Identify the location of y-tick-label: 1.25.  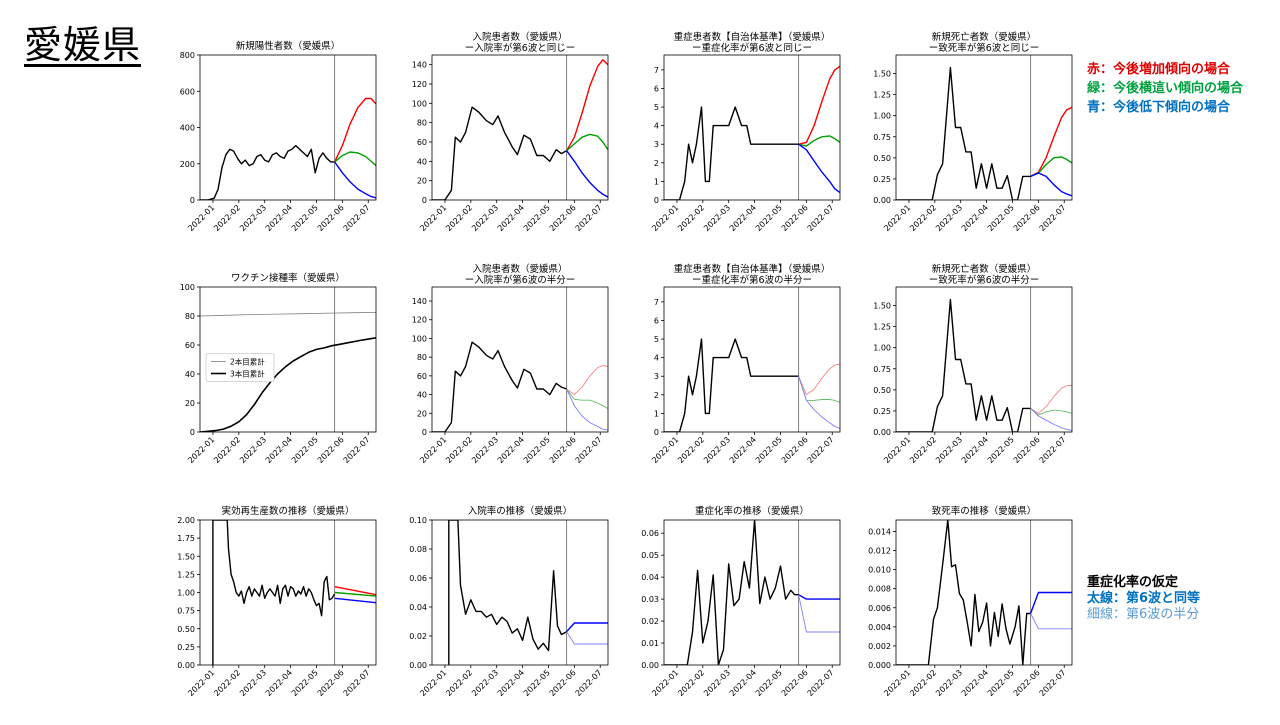
(186, 574).